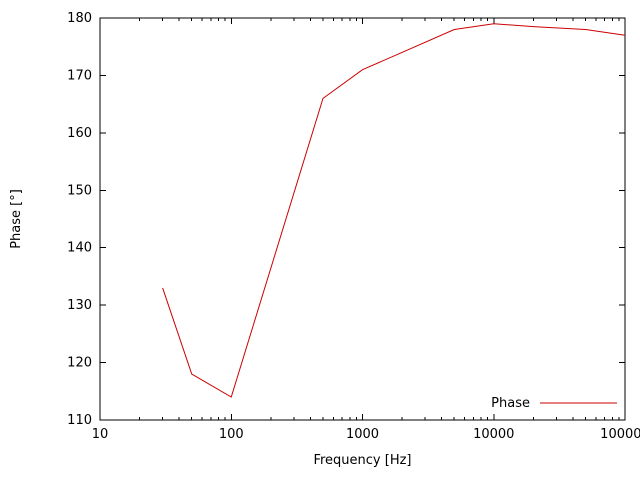 The image size is (640, 480). I want to click on x-tick-label: 10, so click(100, 434).